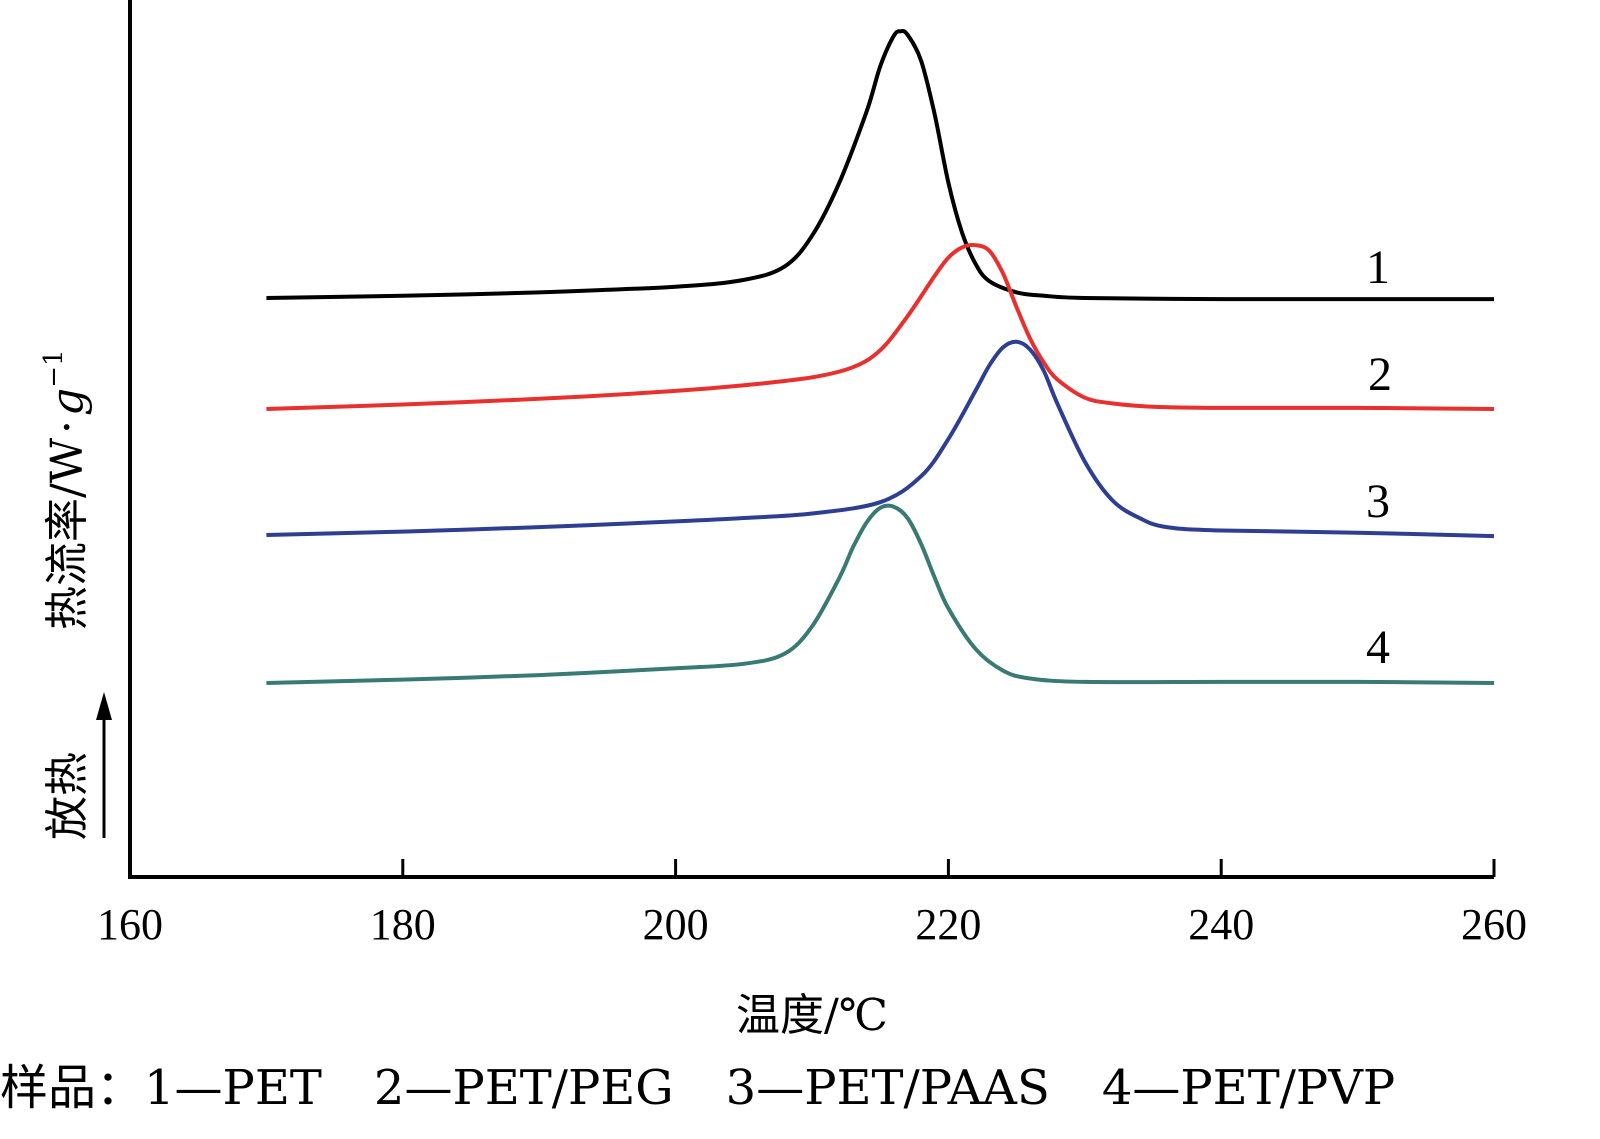 Image resolution: width=1600 pixels, height=1139 pixels. What do you see at coordinates (1379, 457) in the screenshot?
I see `curve-labels: 1 2 3 4` at bounding box center [1379, 457].